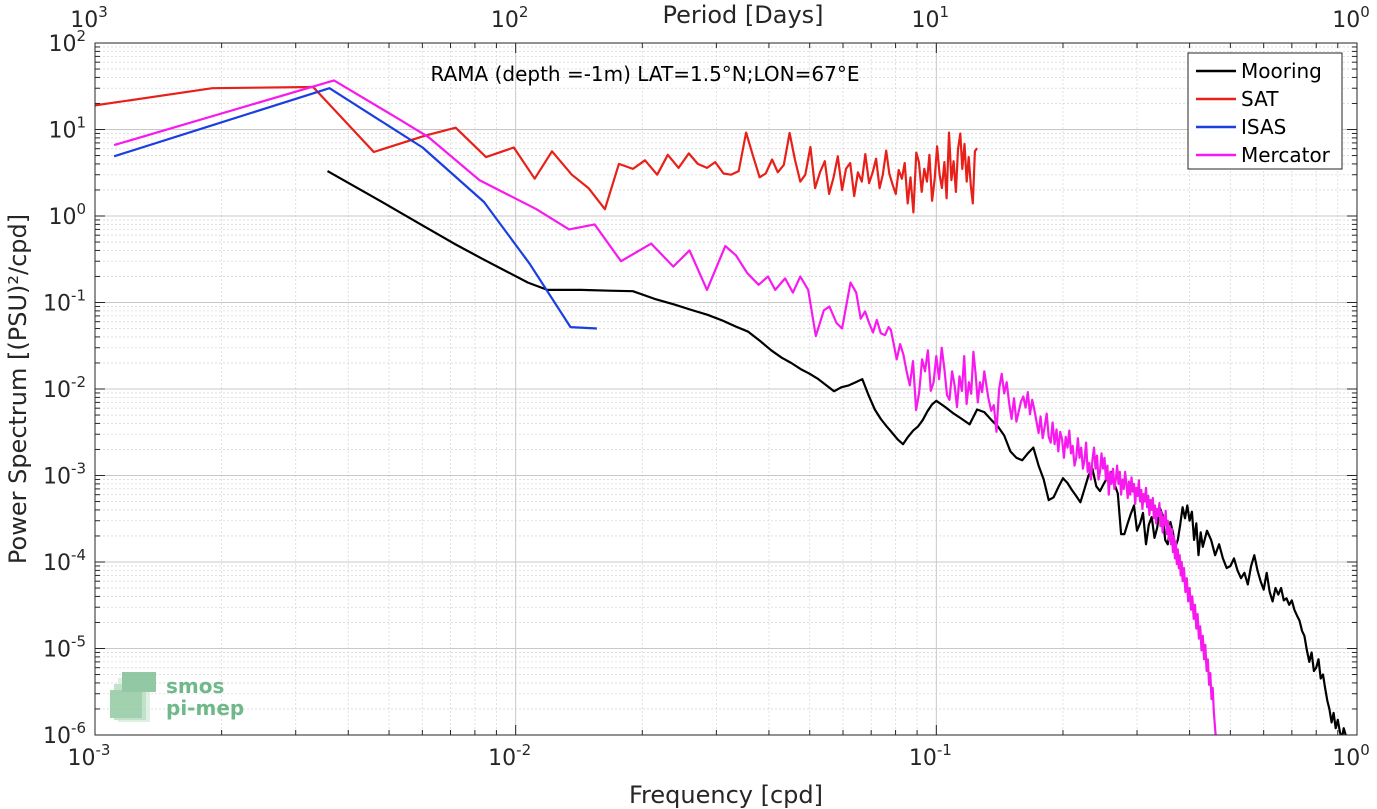 Image resolution: width=1377 pixels, height=809 pixels. What do you see at coordinates (64, 302) in the screenshot?
I see `y-tick-label: 10⁻¹` at bounding box center [64, 302].